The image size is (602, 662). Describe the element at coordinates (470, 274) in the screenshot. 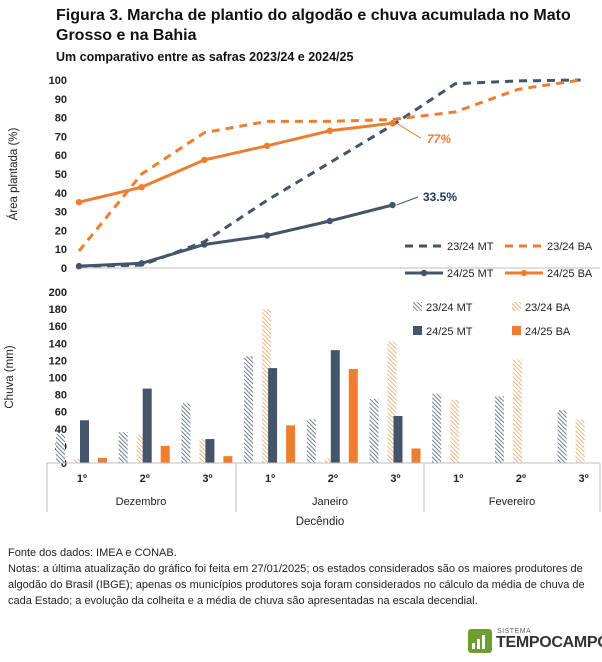

I see `line-legend-label: 24/25 MT` at that location.